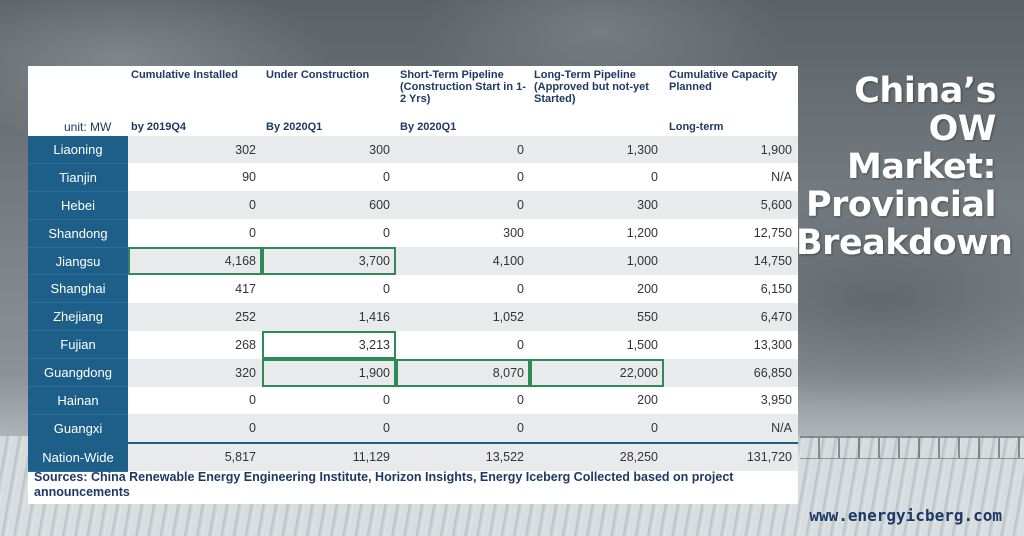  What do you see at coordinates (195, 344) in the screenshot?
I see `value-cell: 268` at bounding box center [195, 344].